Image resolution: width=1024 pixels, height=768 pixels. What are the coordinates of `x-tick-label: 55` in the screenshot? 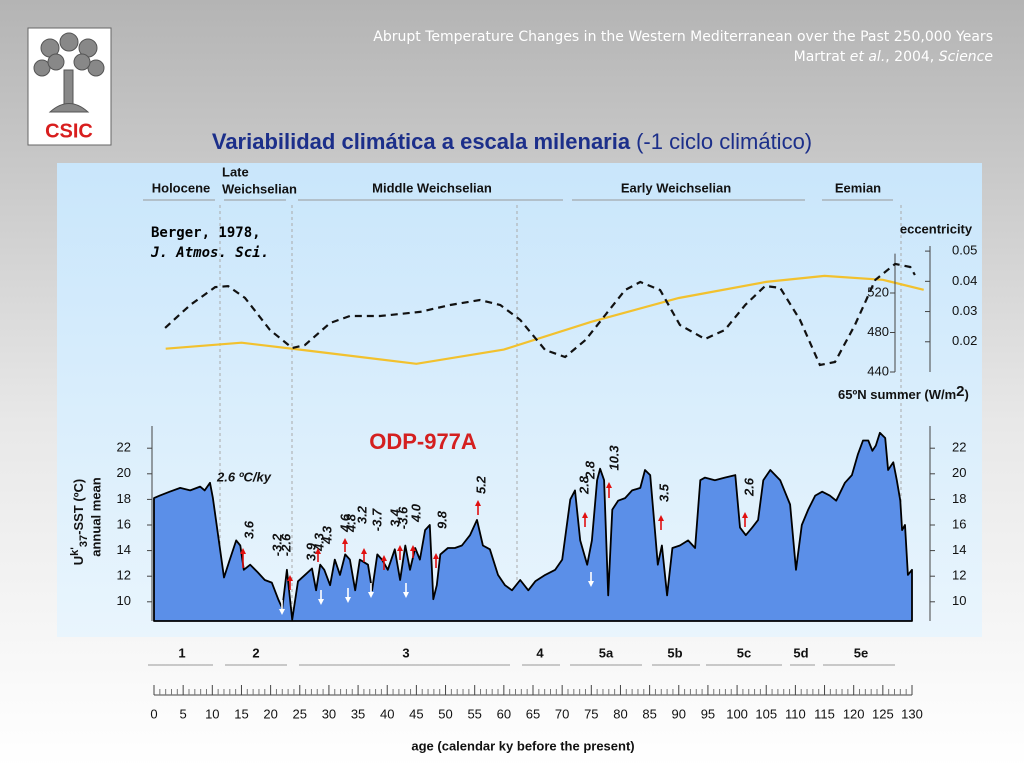 It's located at (474, 713).